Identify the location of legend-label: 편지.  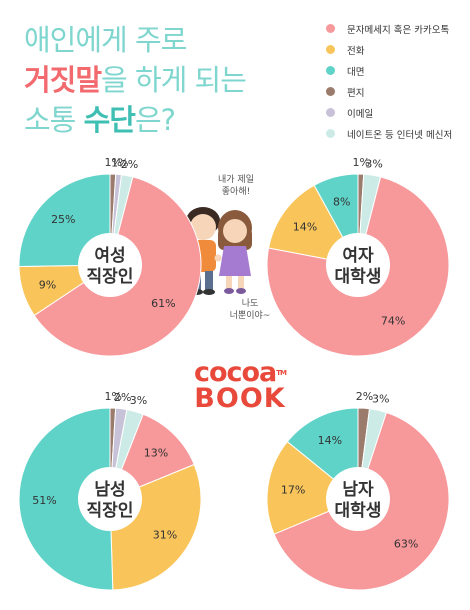
(356, 93).